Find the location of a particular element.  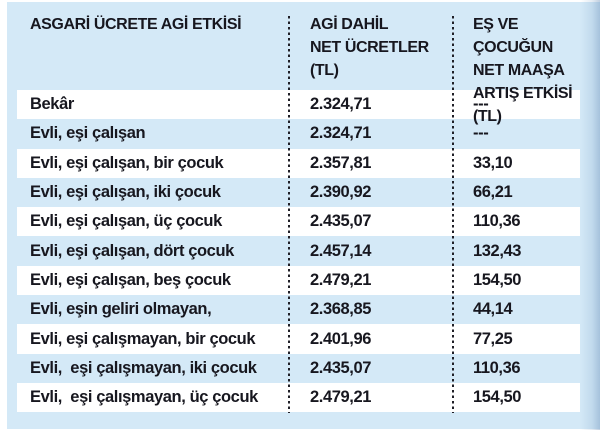

row-label: Bekâr is located at coordinates (52, 104).